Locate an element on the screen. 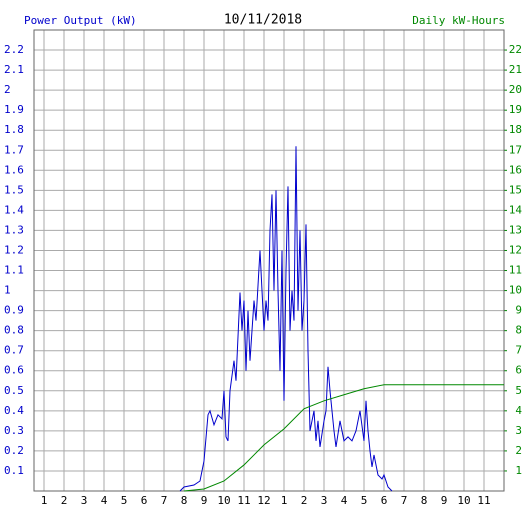 This screenshot has width=527, height=510. y-tick-label: 1.6 is located at coordinates (14, 169).